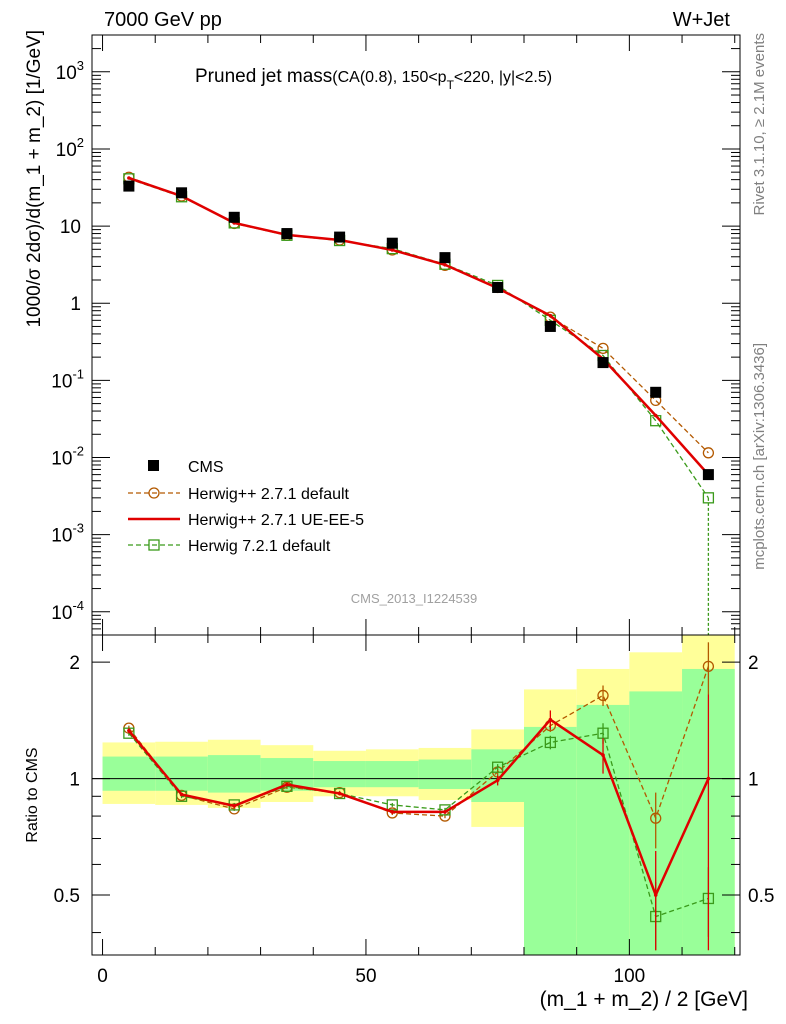 This screenshot has height=1024, width=786. What do you see at coordinates (74, 780) in the screenshot?
I see `ratio-ytick-label-left-1: 1` at bounding box center [74, 780].